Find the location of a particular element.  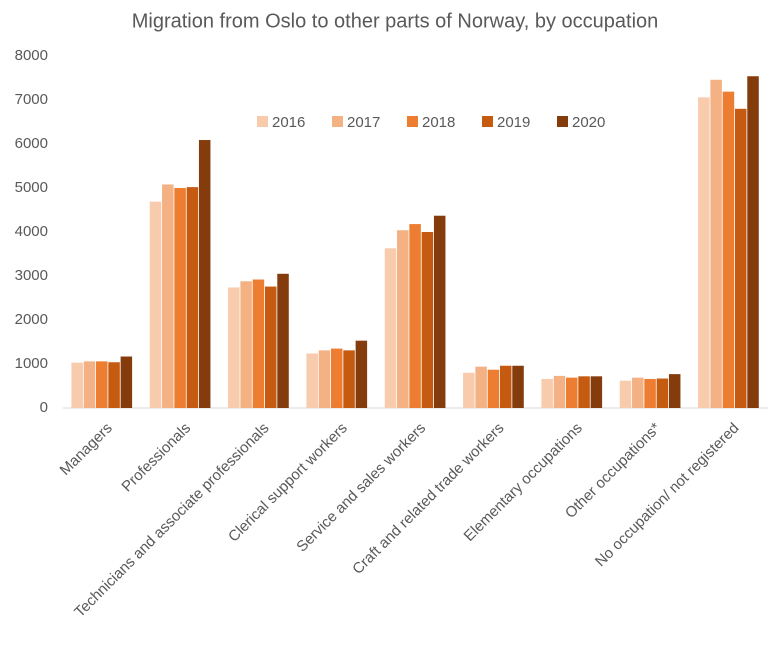

y-tick-label: 6000 is located at coordinates (31, 143).